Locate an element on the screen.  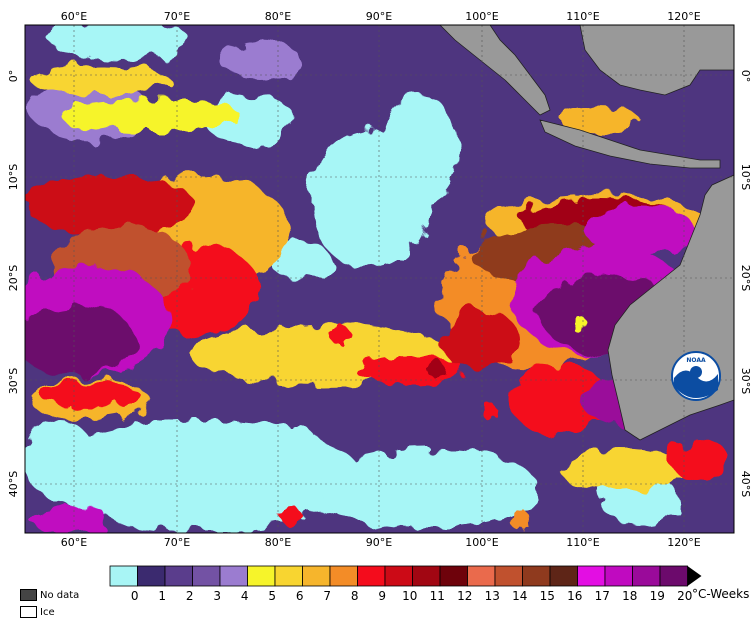
colorbar-tick-label: 19 is located at coordinates (657, 596).